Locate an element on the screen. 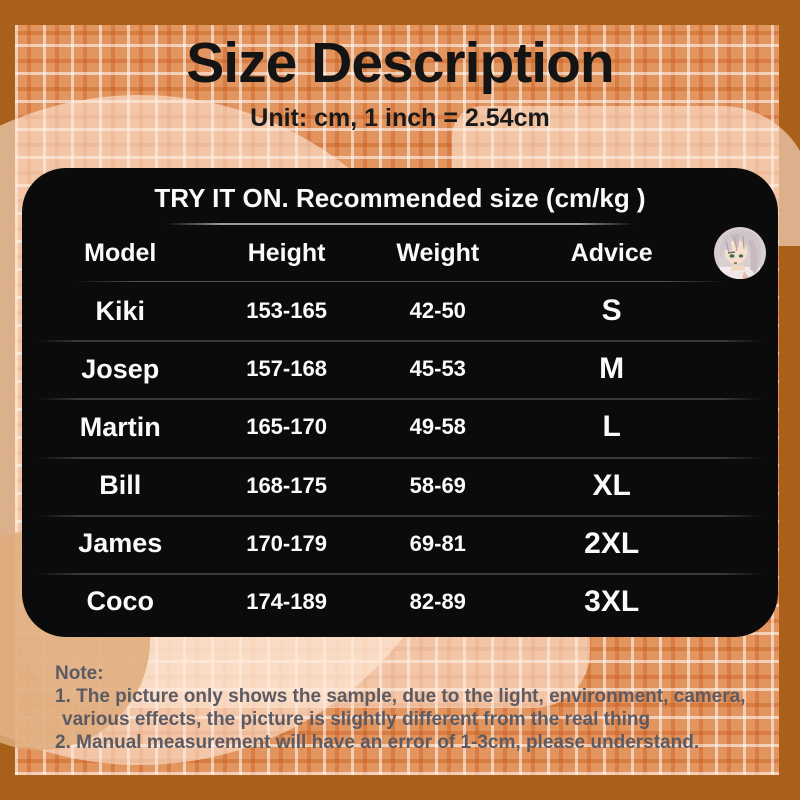 Image resolution: width=800 pixels, height=800 pixels. table-header: TRY IT ON. Recommended size (cm/kg ) is located at coordinates (400, 198).